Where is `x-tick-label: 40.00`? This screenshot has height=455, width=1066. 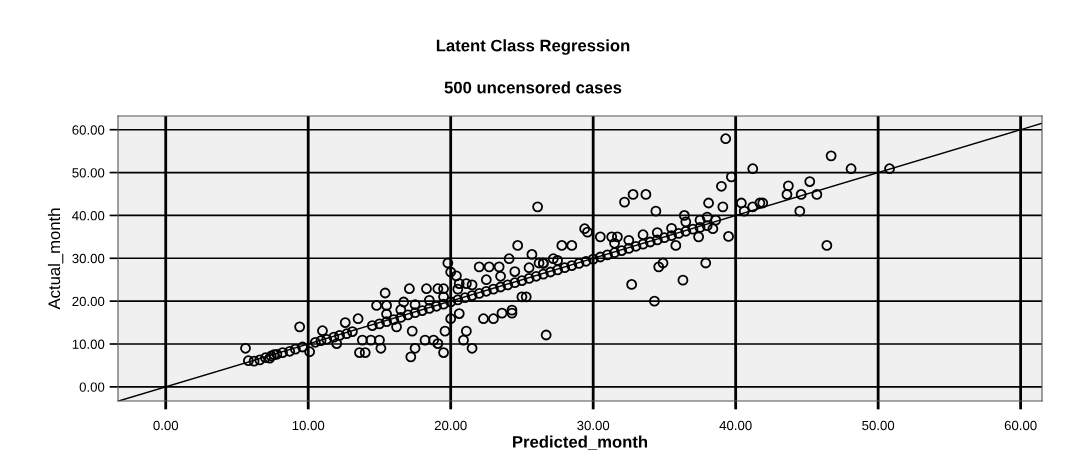
x-tick-label: 40.00 is located at coordinates (735, 425).